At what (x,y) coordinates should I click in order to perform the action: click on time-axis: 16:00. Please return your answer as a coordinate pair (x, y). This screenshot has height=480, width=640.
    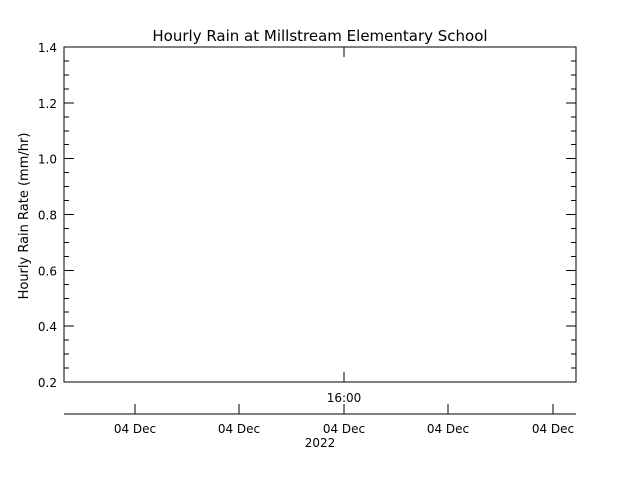
    Looking at the image, I should click on (344, 226).